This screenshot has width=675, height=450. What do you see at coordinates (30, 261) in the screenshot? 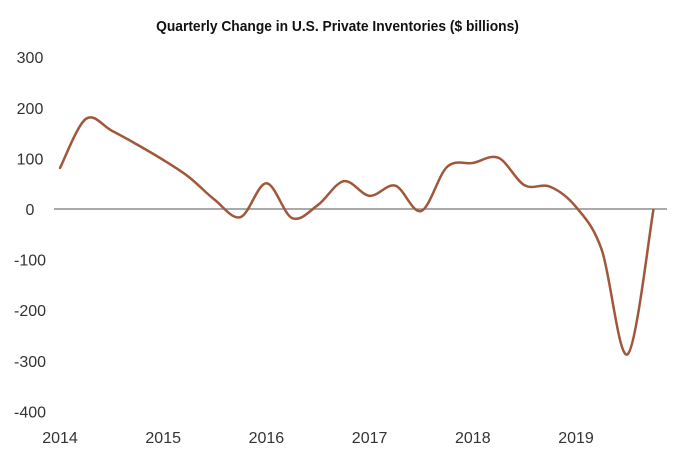
I see `y-tick-label: -100` at bounding box center [30, 261].